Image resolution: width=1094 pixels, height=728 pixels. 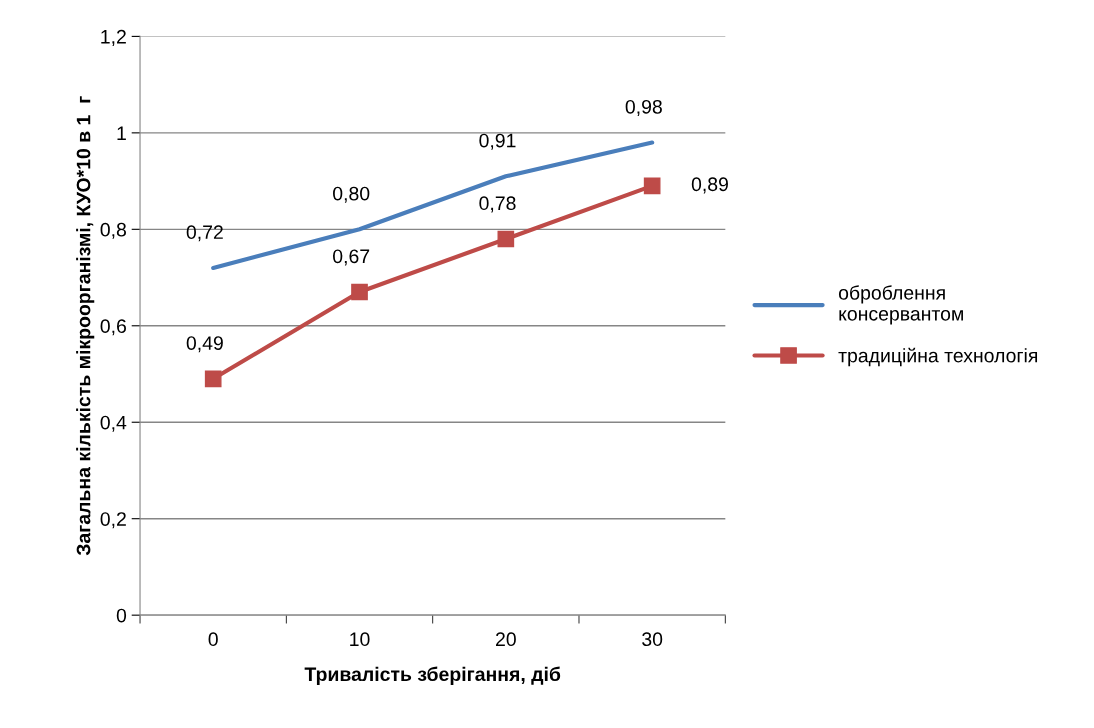 I want to click on y-tick-label: 0,8, so click(x=113, y=230).